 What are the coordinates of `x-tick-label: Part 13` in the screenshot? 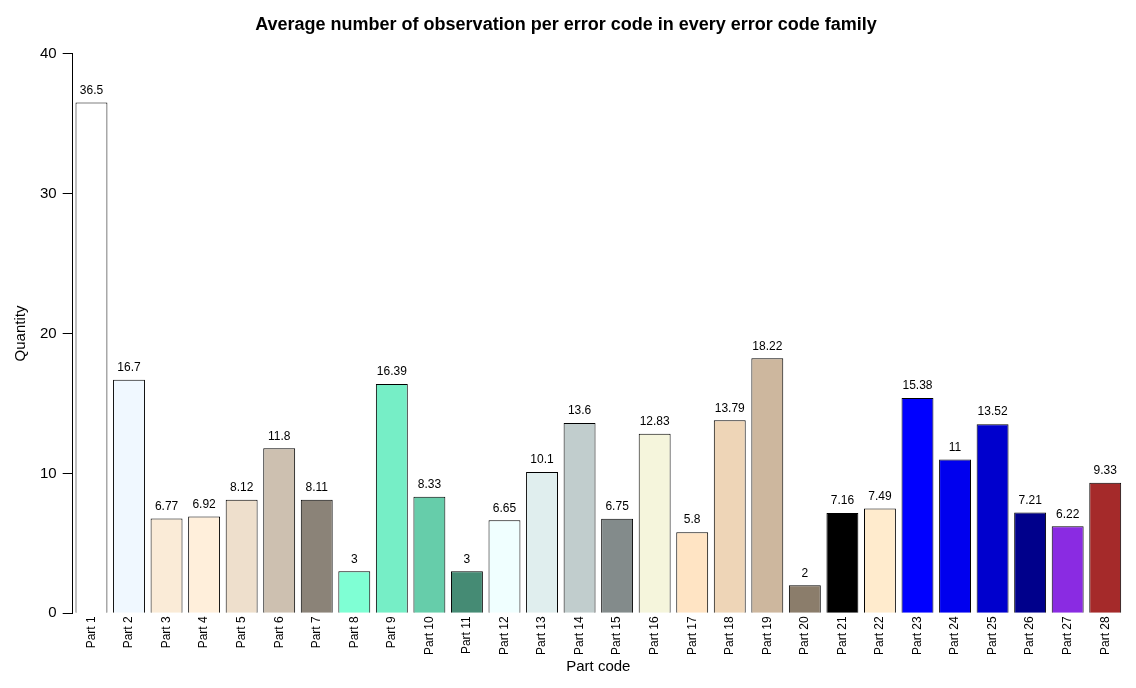 It's located at (541, 636).